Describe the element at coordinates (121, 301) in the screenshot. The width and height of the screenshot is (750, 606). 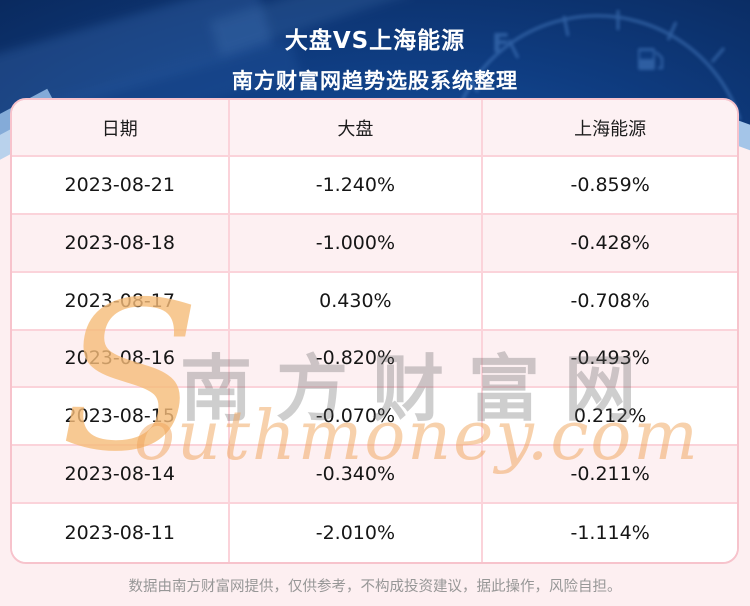
I see `date-cell: 2023-08-17` at that location.